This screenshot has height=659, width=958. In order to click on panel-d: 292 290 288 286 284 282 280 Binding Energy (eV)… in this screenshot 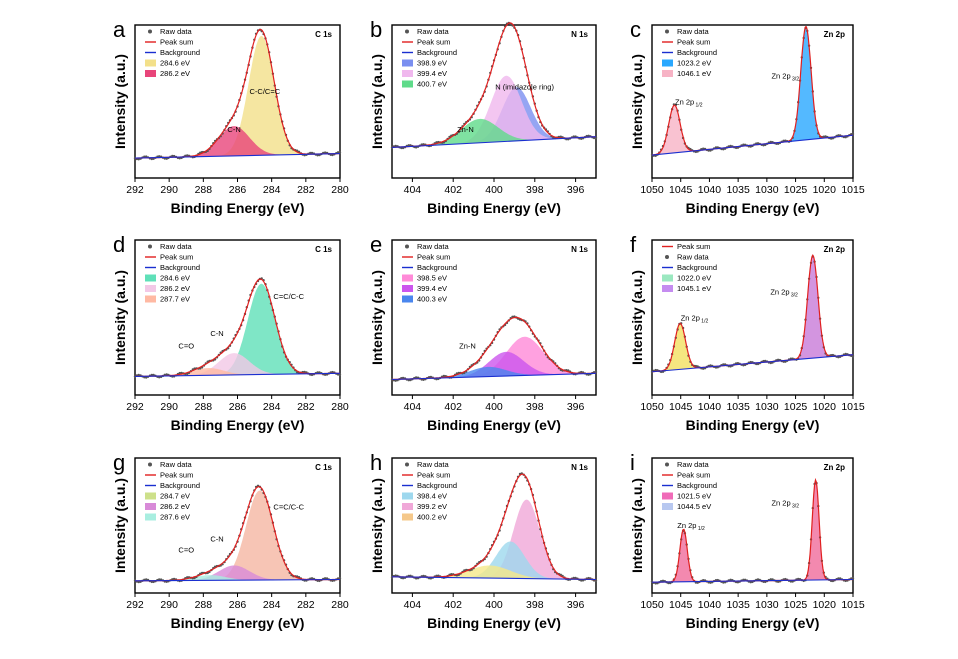, I will do `click(230, 332)`.